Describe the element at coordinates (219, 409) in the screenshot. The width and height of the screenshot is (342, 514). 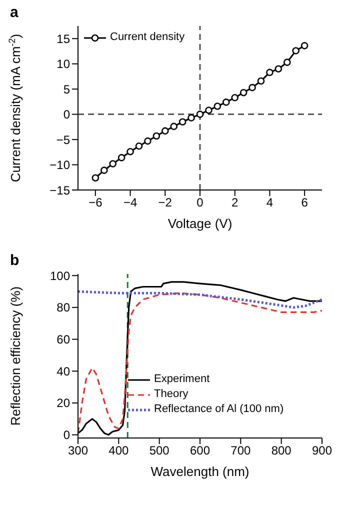
I see `legend-label: Reflectance of Al (100 nm)` at that location.